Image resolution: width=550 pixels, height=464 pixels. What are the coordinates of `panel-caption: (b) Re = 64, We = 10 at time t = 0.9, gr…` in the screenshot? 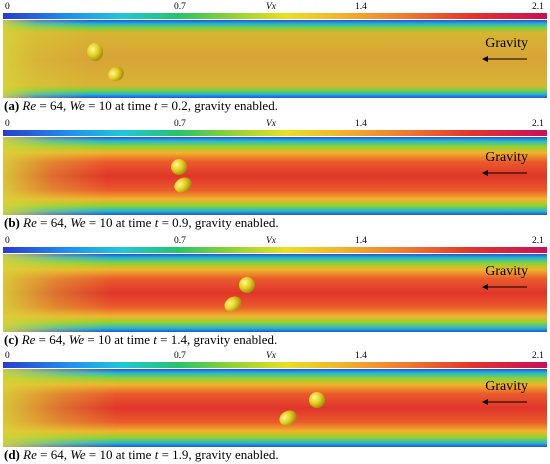 It's located at (141, 222).